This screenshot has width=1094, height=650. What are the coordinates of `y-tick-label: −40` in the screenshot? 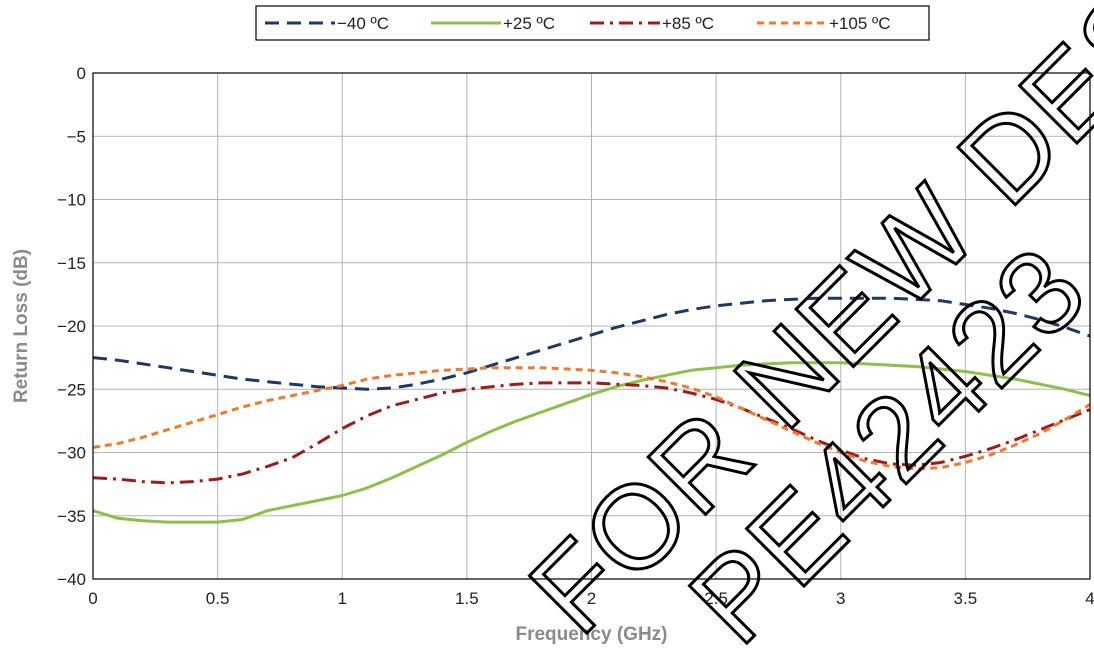 It's located at (71, 579).